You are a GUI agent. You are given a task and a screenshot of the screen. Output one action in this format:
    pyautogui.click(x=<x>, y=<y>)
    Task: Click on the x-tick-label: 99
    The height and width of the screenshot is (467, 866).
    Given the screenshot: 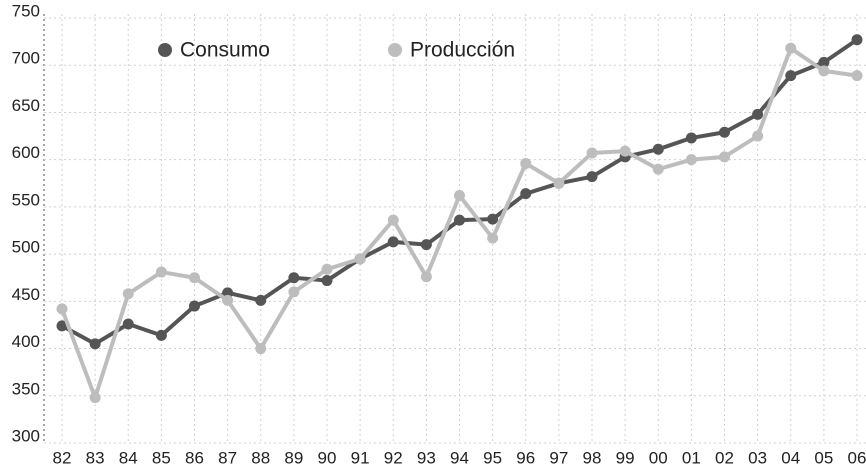 What is the action you would take?
    pyautogui.click(x=625, y=457)
    